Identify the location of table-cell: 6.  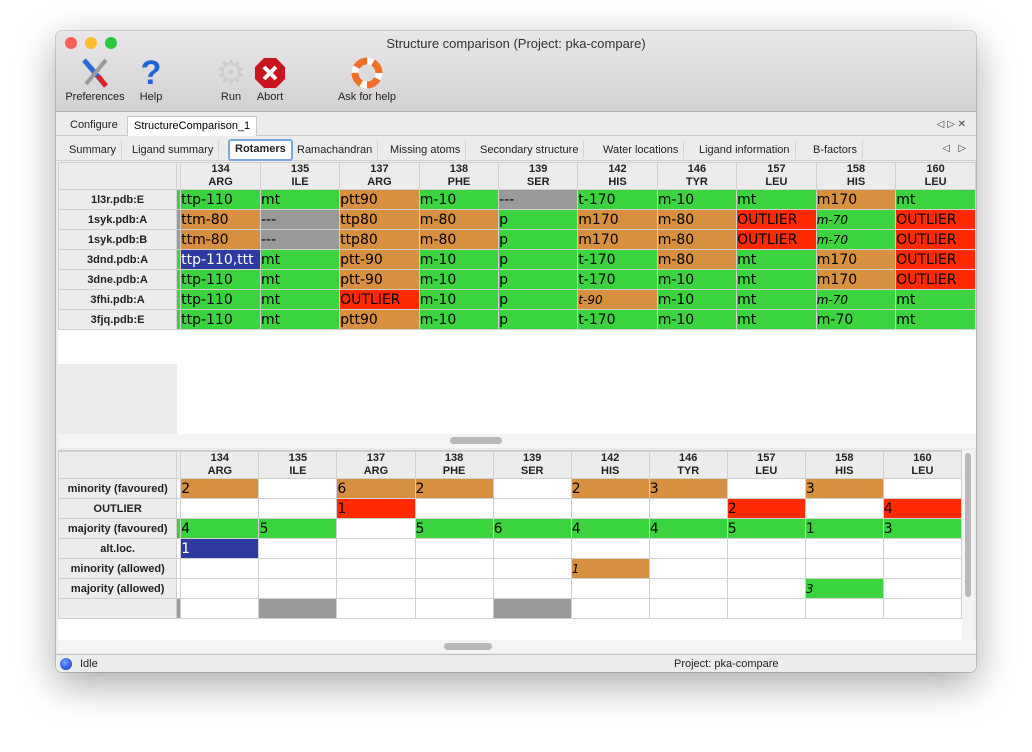
(532, 528).